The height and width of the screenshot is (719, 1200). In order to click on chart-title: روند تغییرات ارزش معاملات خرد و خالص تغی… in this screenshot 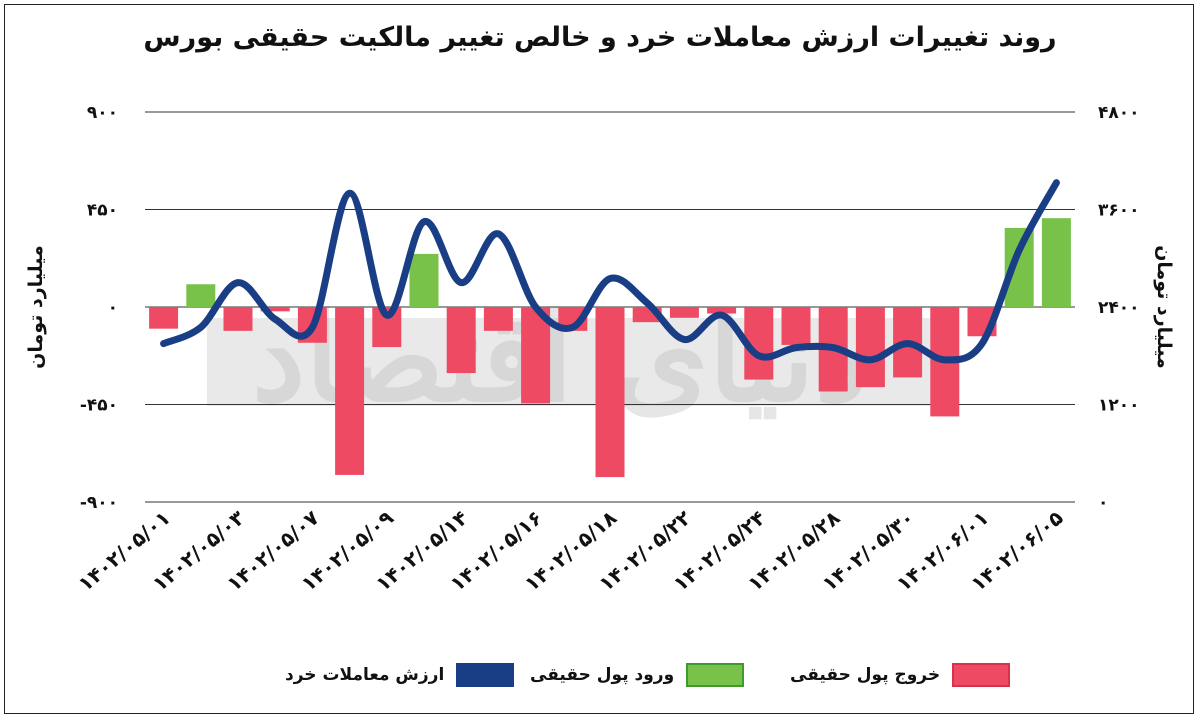, I will do `click(600, 37)`.